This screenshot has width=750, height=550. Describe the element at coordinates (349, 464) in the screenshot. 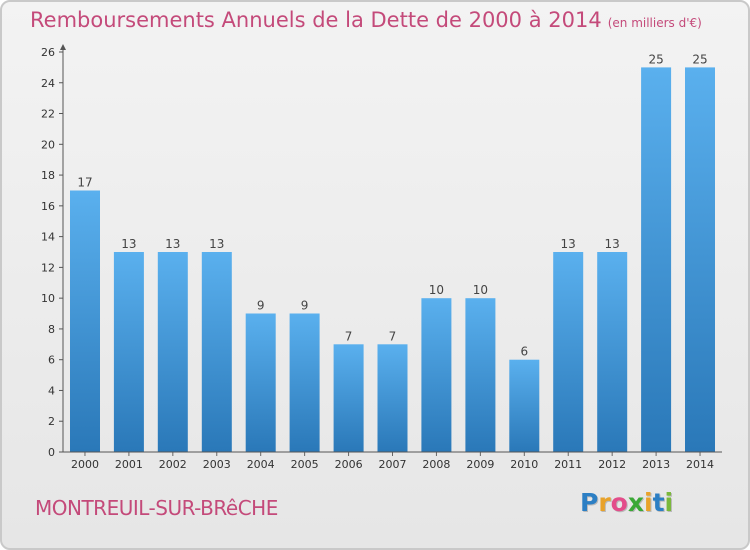

I see `x-tick-label-2006: 2006` at that location.